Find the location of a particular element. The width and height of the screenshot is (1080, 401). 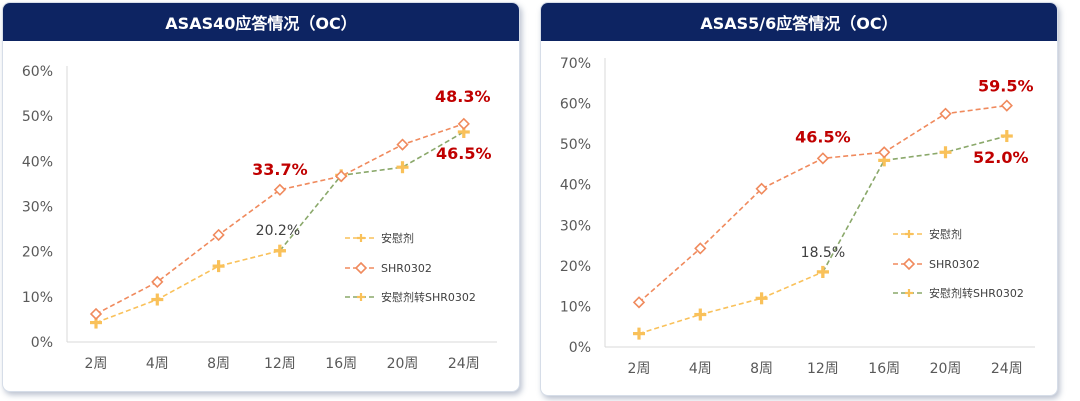

data-label: 20.2% is located at coordinates (278, 231).